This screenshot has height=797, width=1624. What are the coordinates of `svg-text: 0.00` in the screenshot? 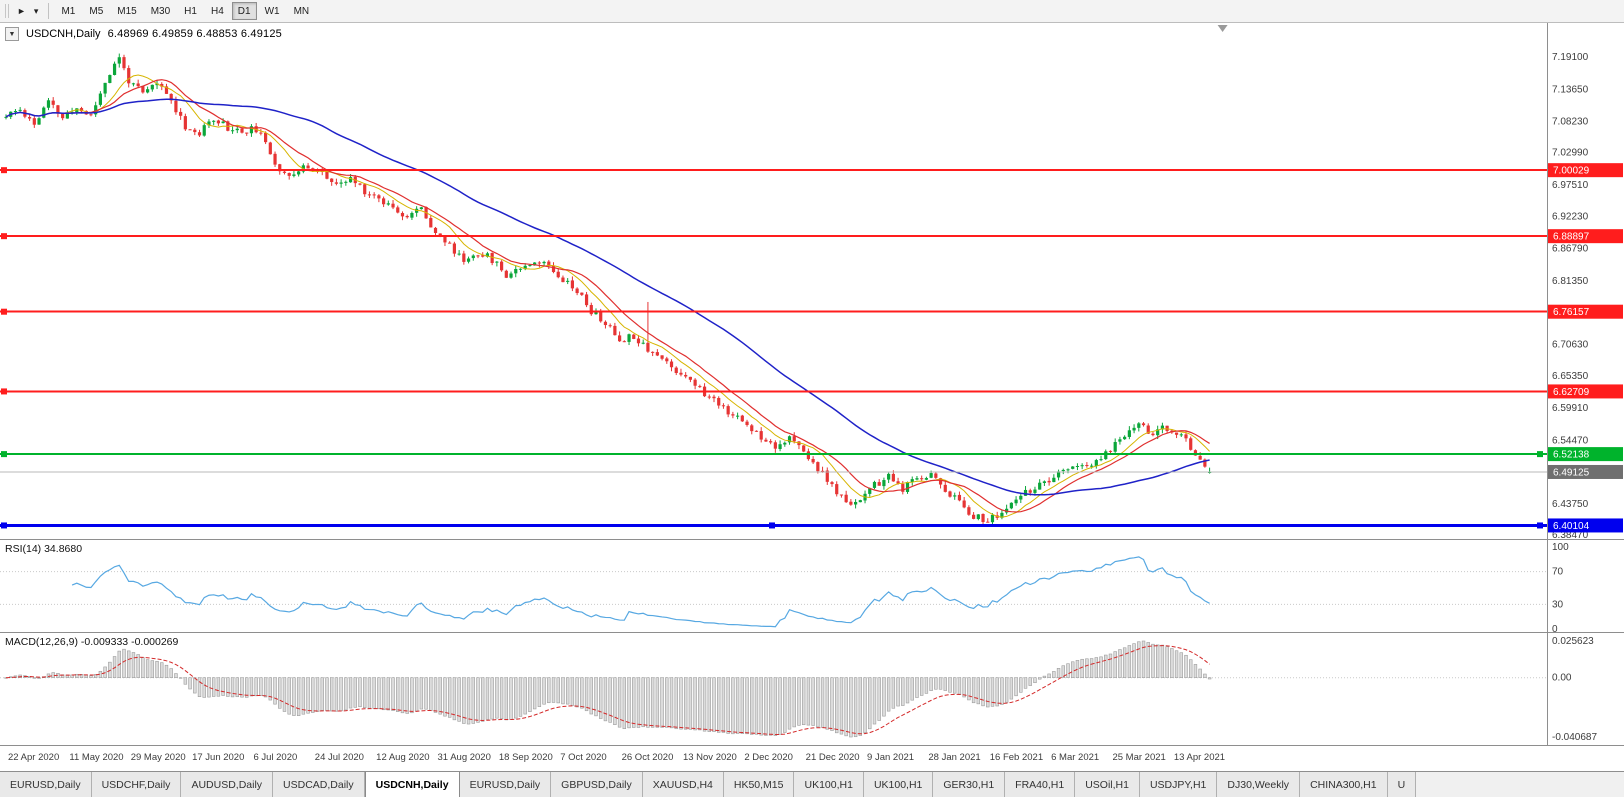 It's located at (1562, 678).